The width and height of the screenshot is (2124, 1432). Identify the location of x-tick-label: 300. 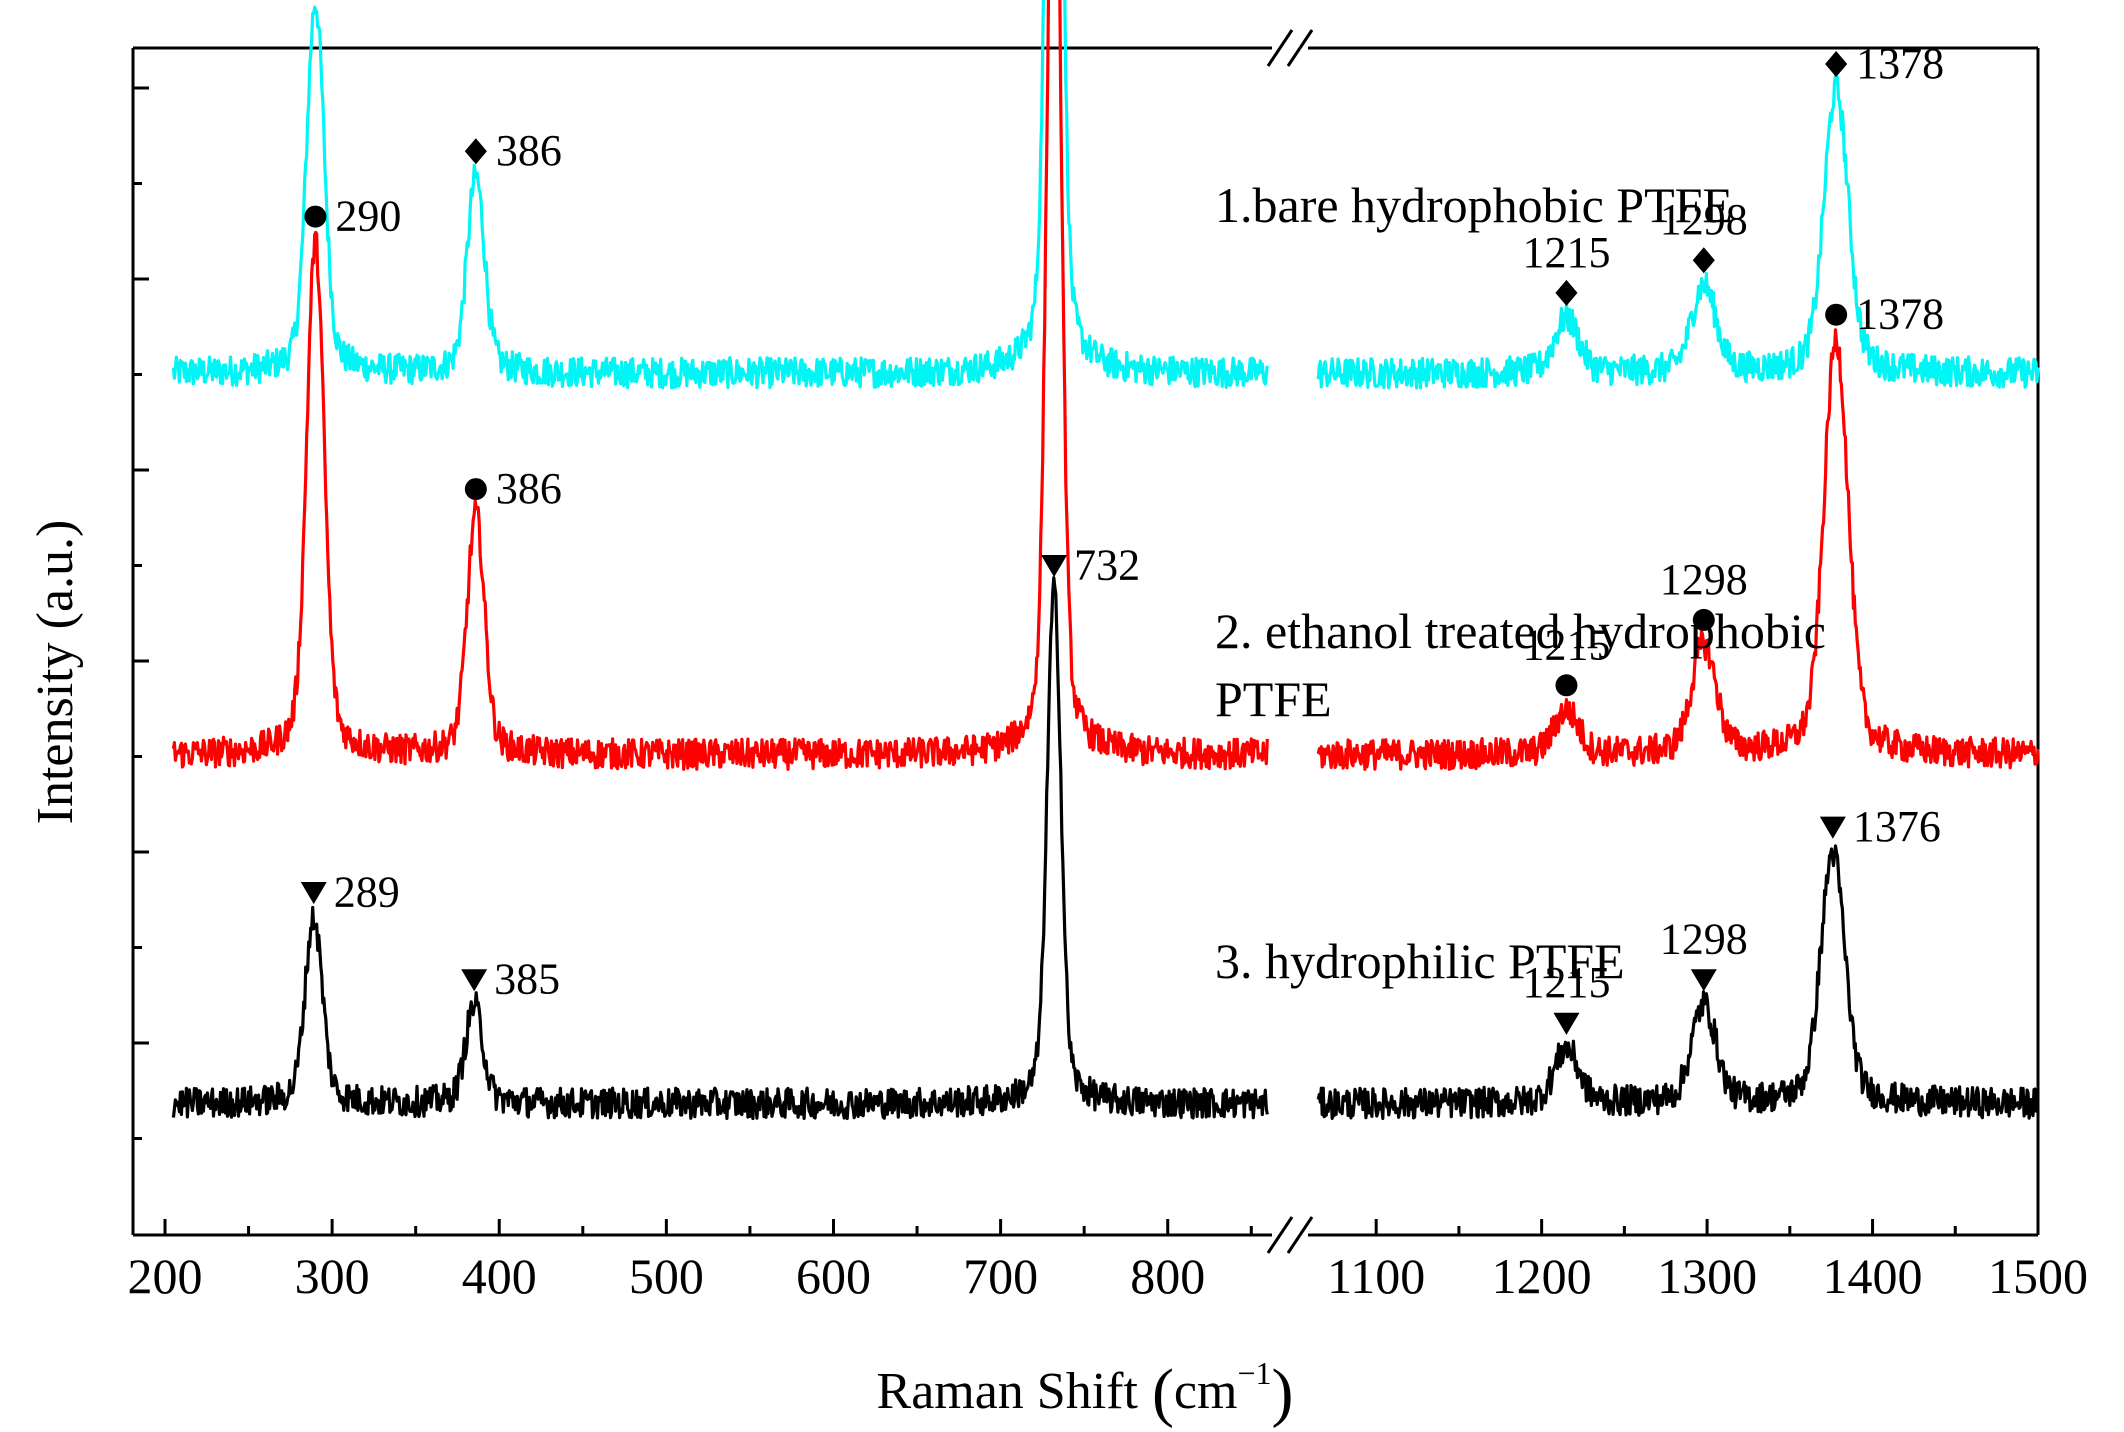
(332, 1276).